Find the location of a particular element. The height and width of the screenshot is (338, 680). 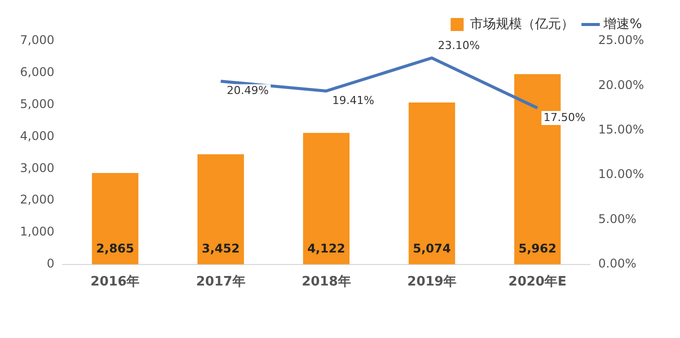

legend-label: 增速% is located at coordinates (622, 24).